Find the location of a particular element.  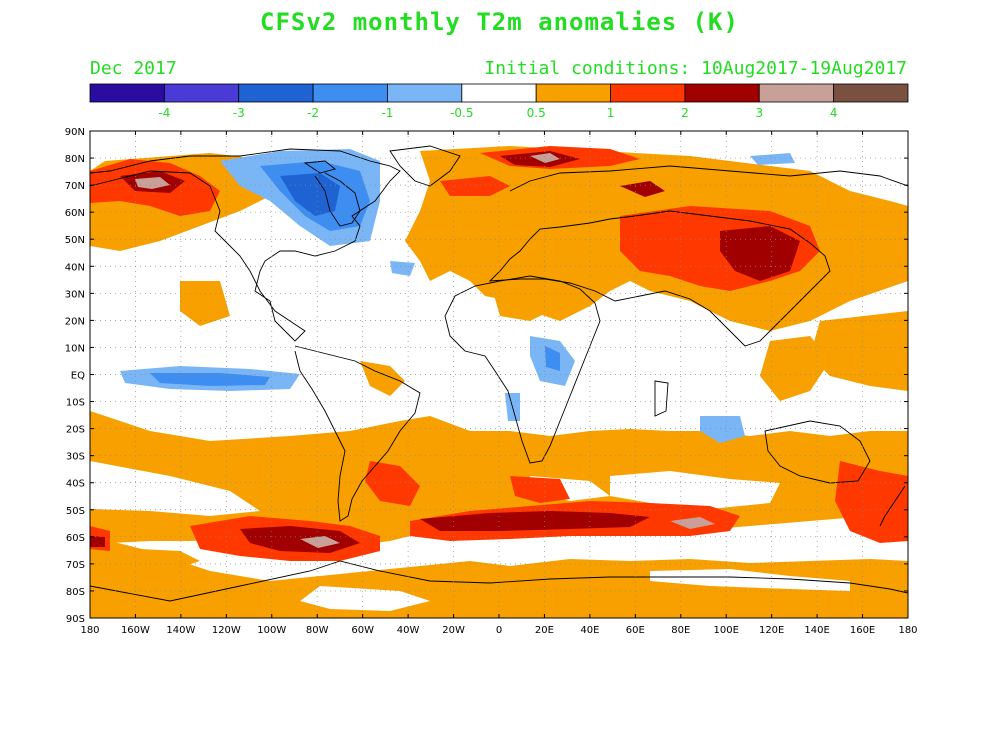

latitude-label: 40S is located at coordinates (75, 484).